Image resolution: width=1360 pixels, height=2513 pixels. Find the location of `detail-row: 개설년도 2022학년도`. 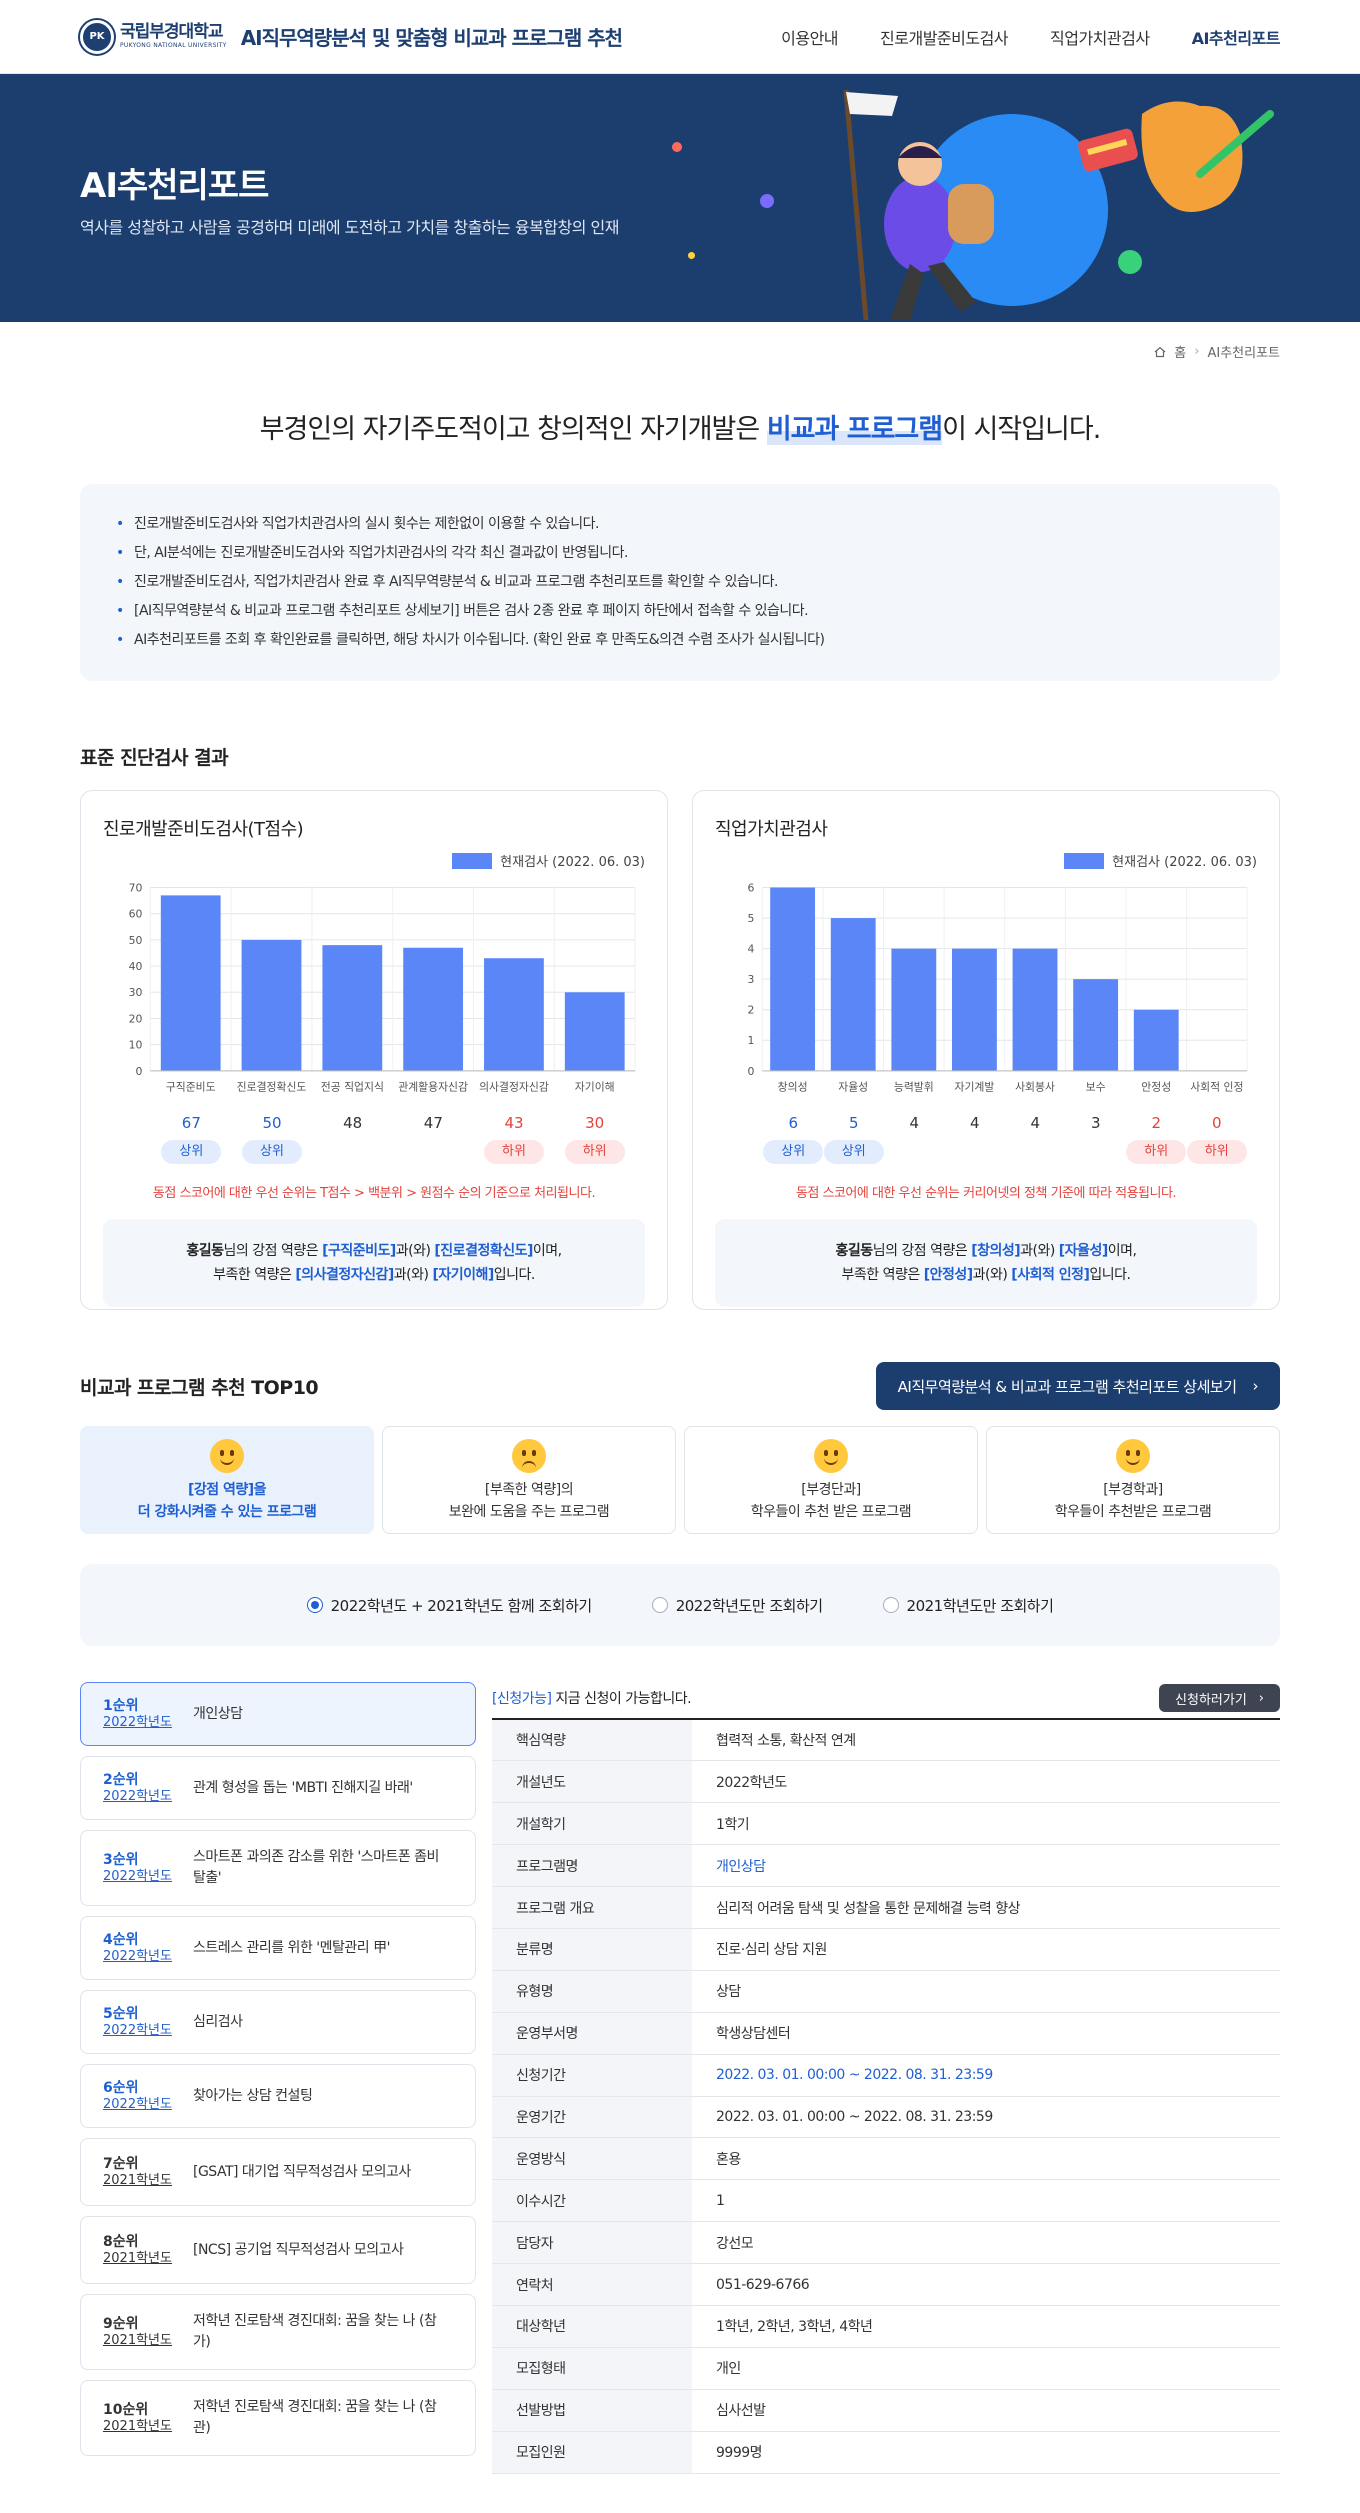

detail-row: 개설년도 2022학년도 is located at coordinates (886, 1782).